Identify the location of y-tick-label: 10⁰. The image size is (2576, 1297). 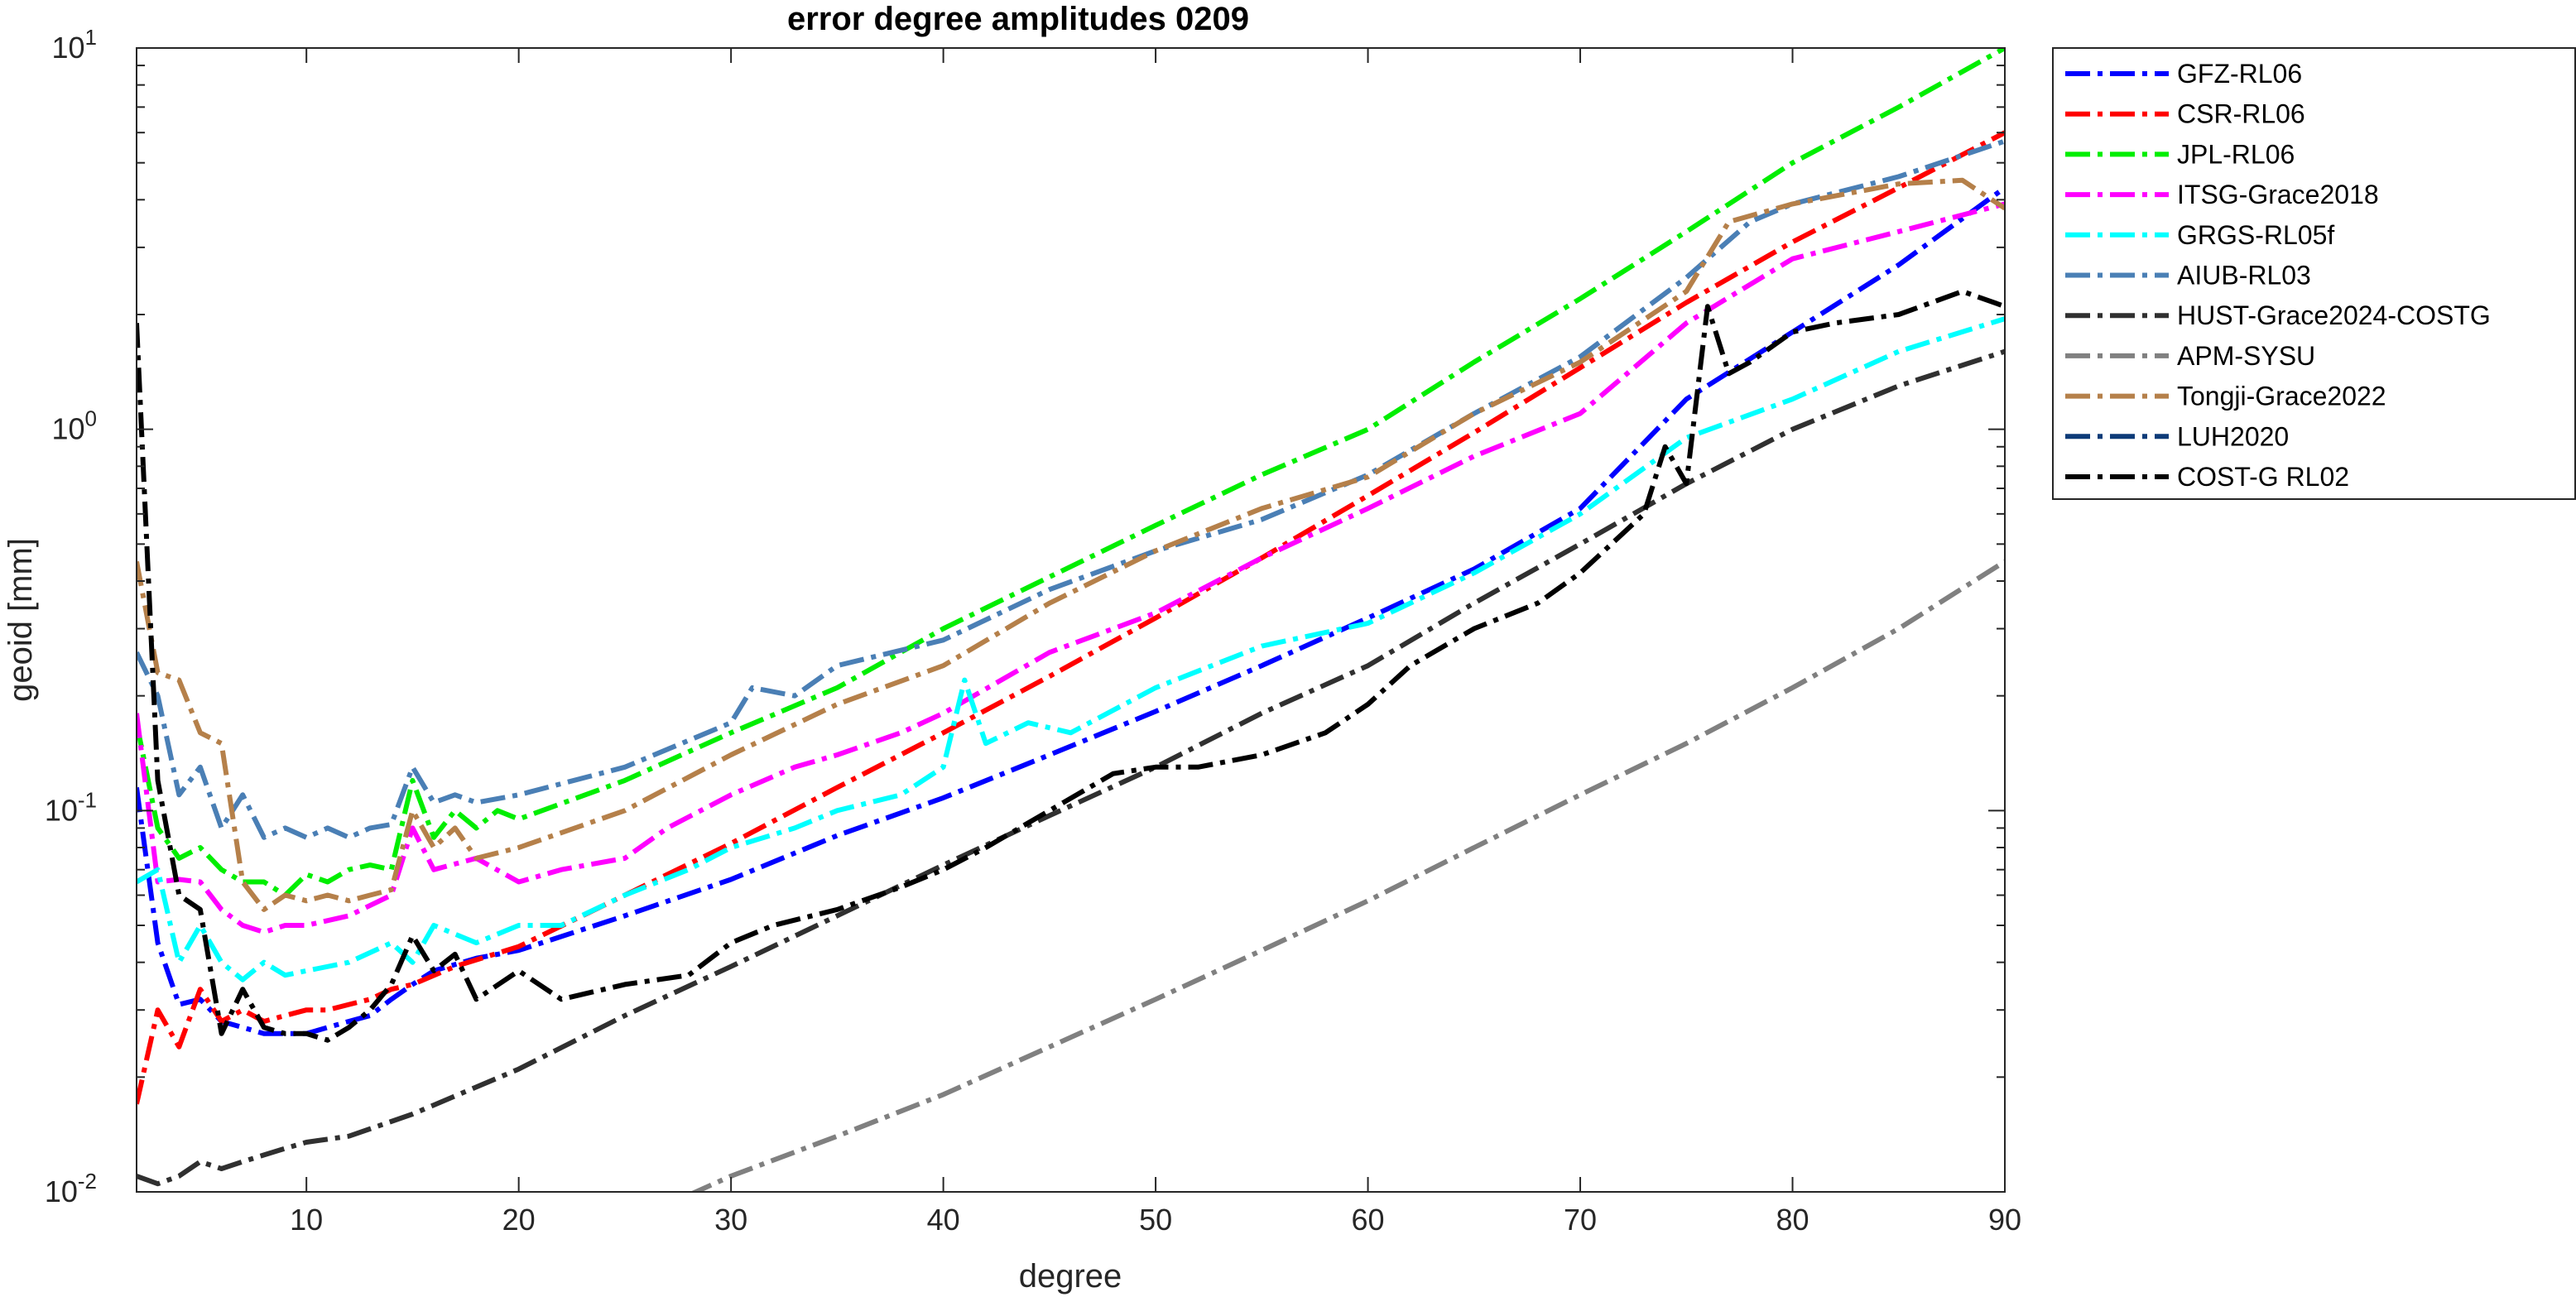
(74, 426).